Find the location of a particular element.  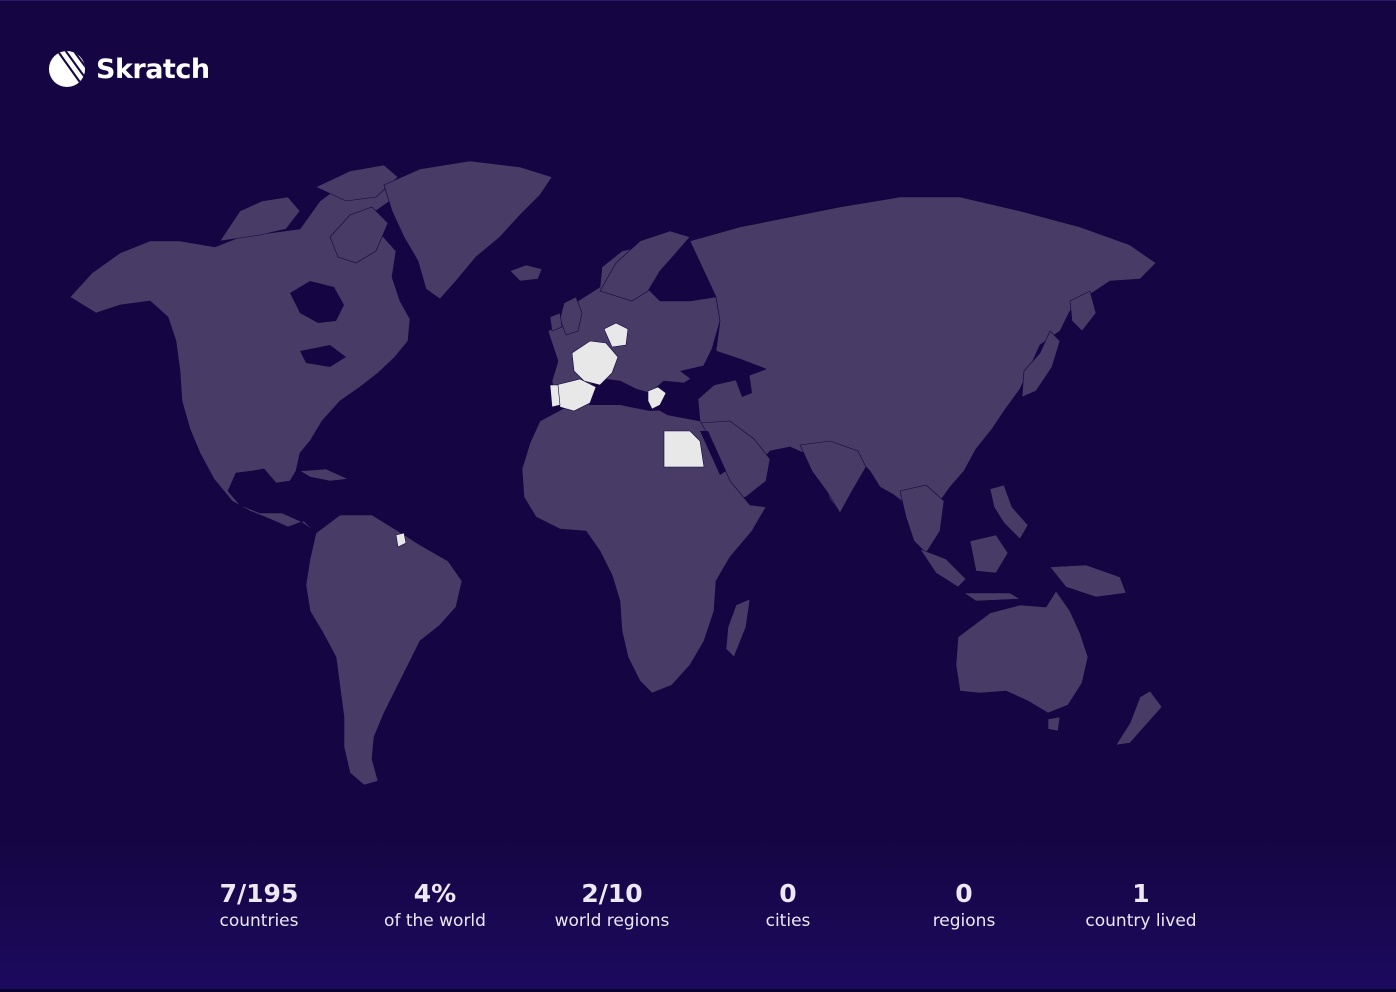

spain-region is located at coordinates (576, 395).